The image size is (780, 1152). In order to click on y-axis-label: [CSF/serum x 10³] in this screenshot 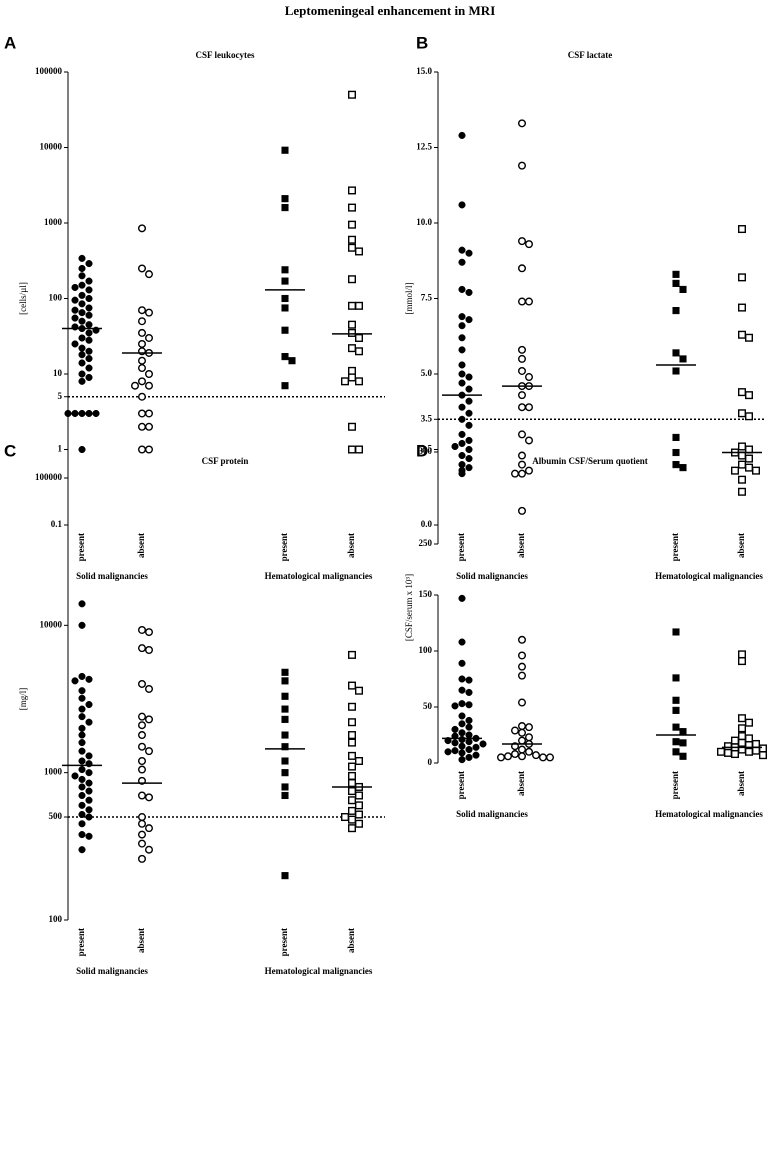, I will do `click(409, 607)`.